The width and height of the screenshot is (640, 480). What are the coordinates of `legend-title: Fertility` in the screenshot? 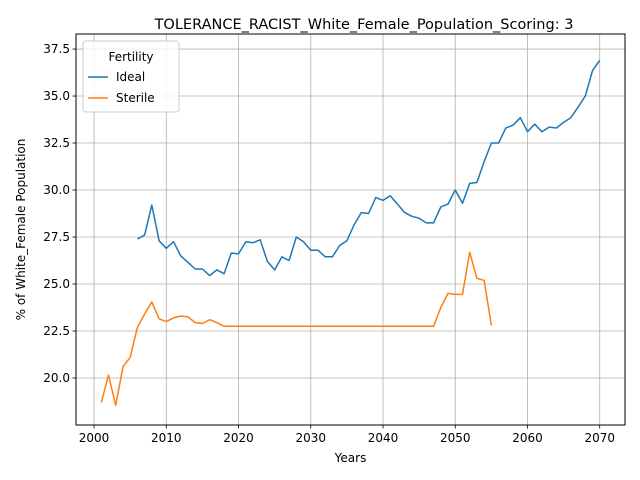 It's located at (130, 57).